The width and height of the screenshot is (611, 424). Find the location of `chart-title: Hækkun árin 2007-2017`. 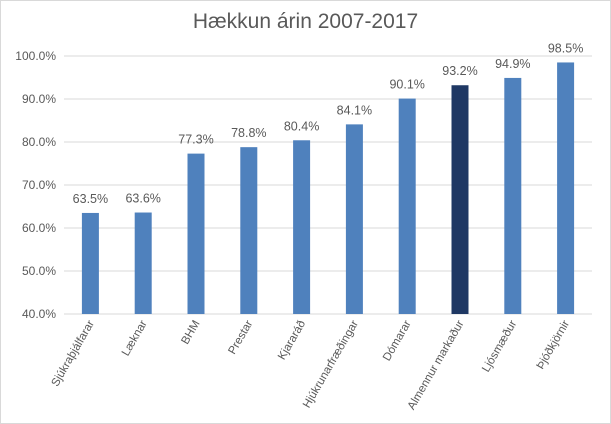

chart-title: Hækkun árin 2007-2017 is located at coordinates (305, 21).